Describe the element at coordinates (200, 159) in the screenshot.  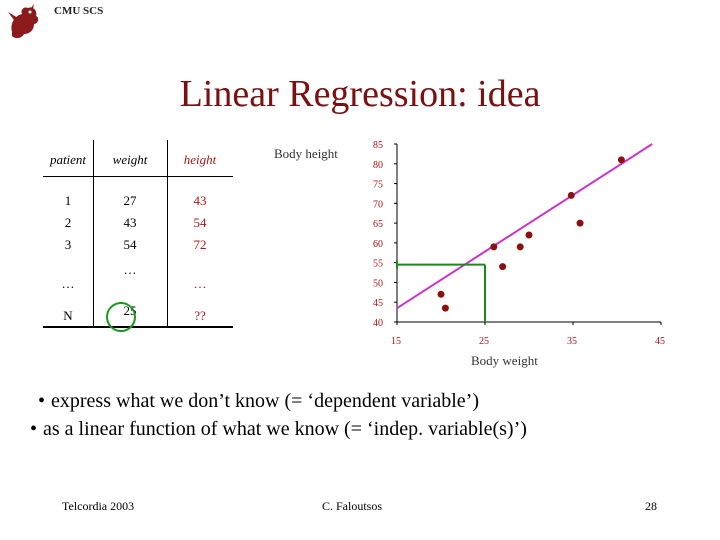
I see `table-header-height: height` at that location.